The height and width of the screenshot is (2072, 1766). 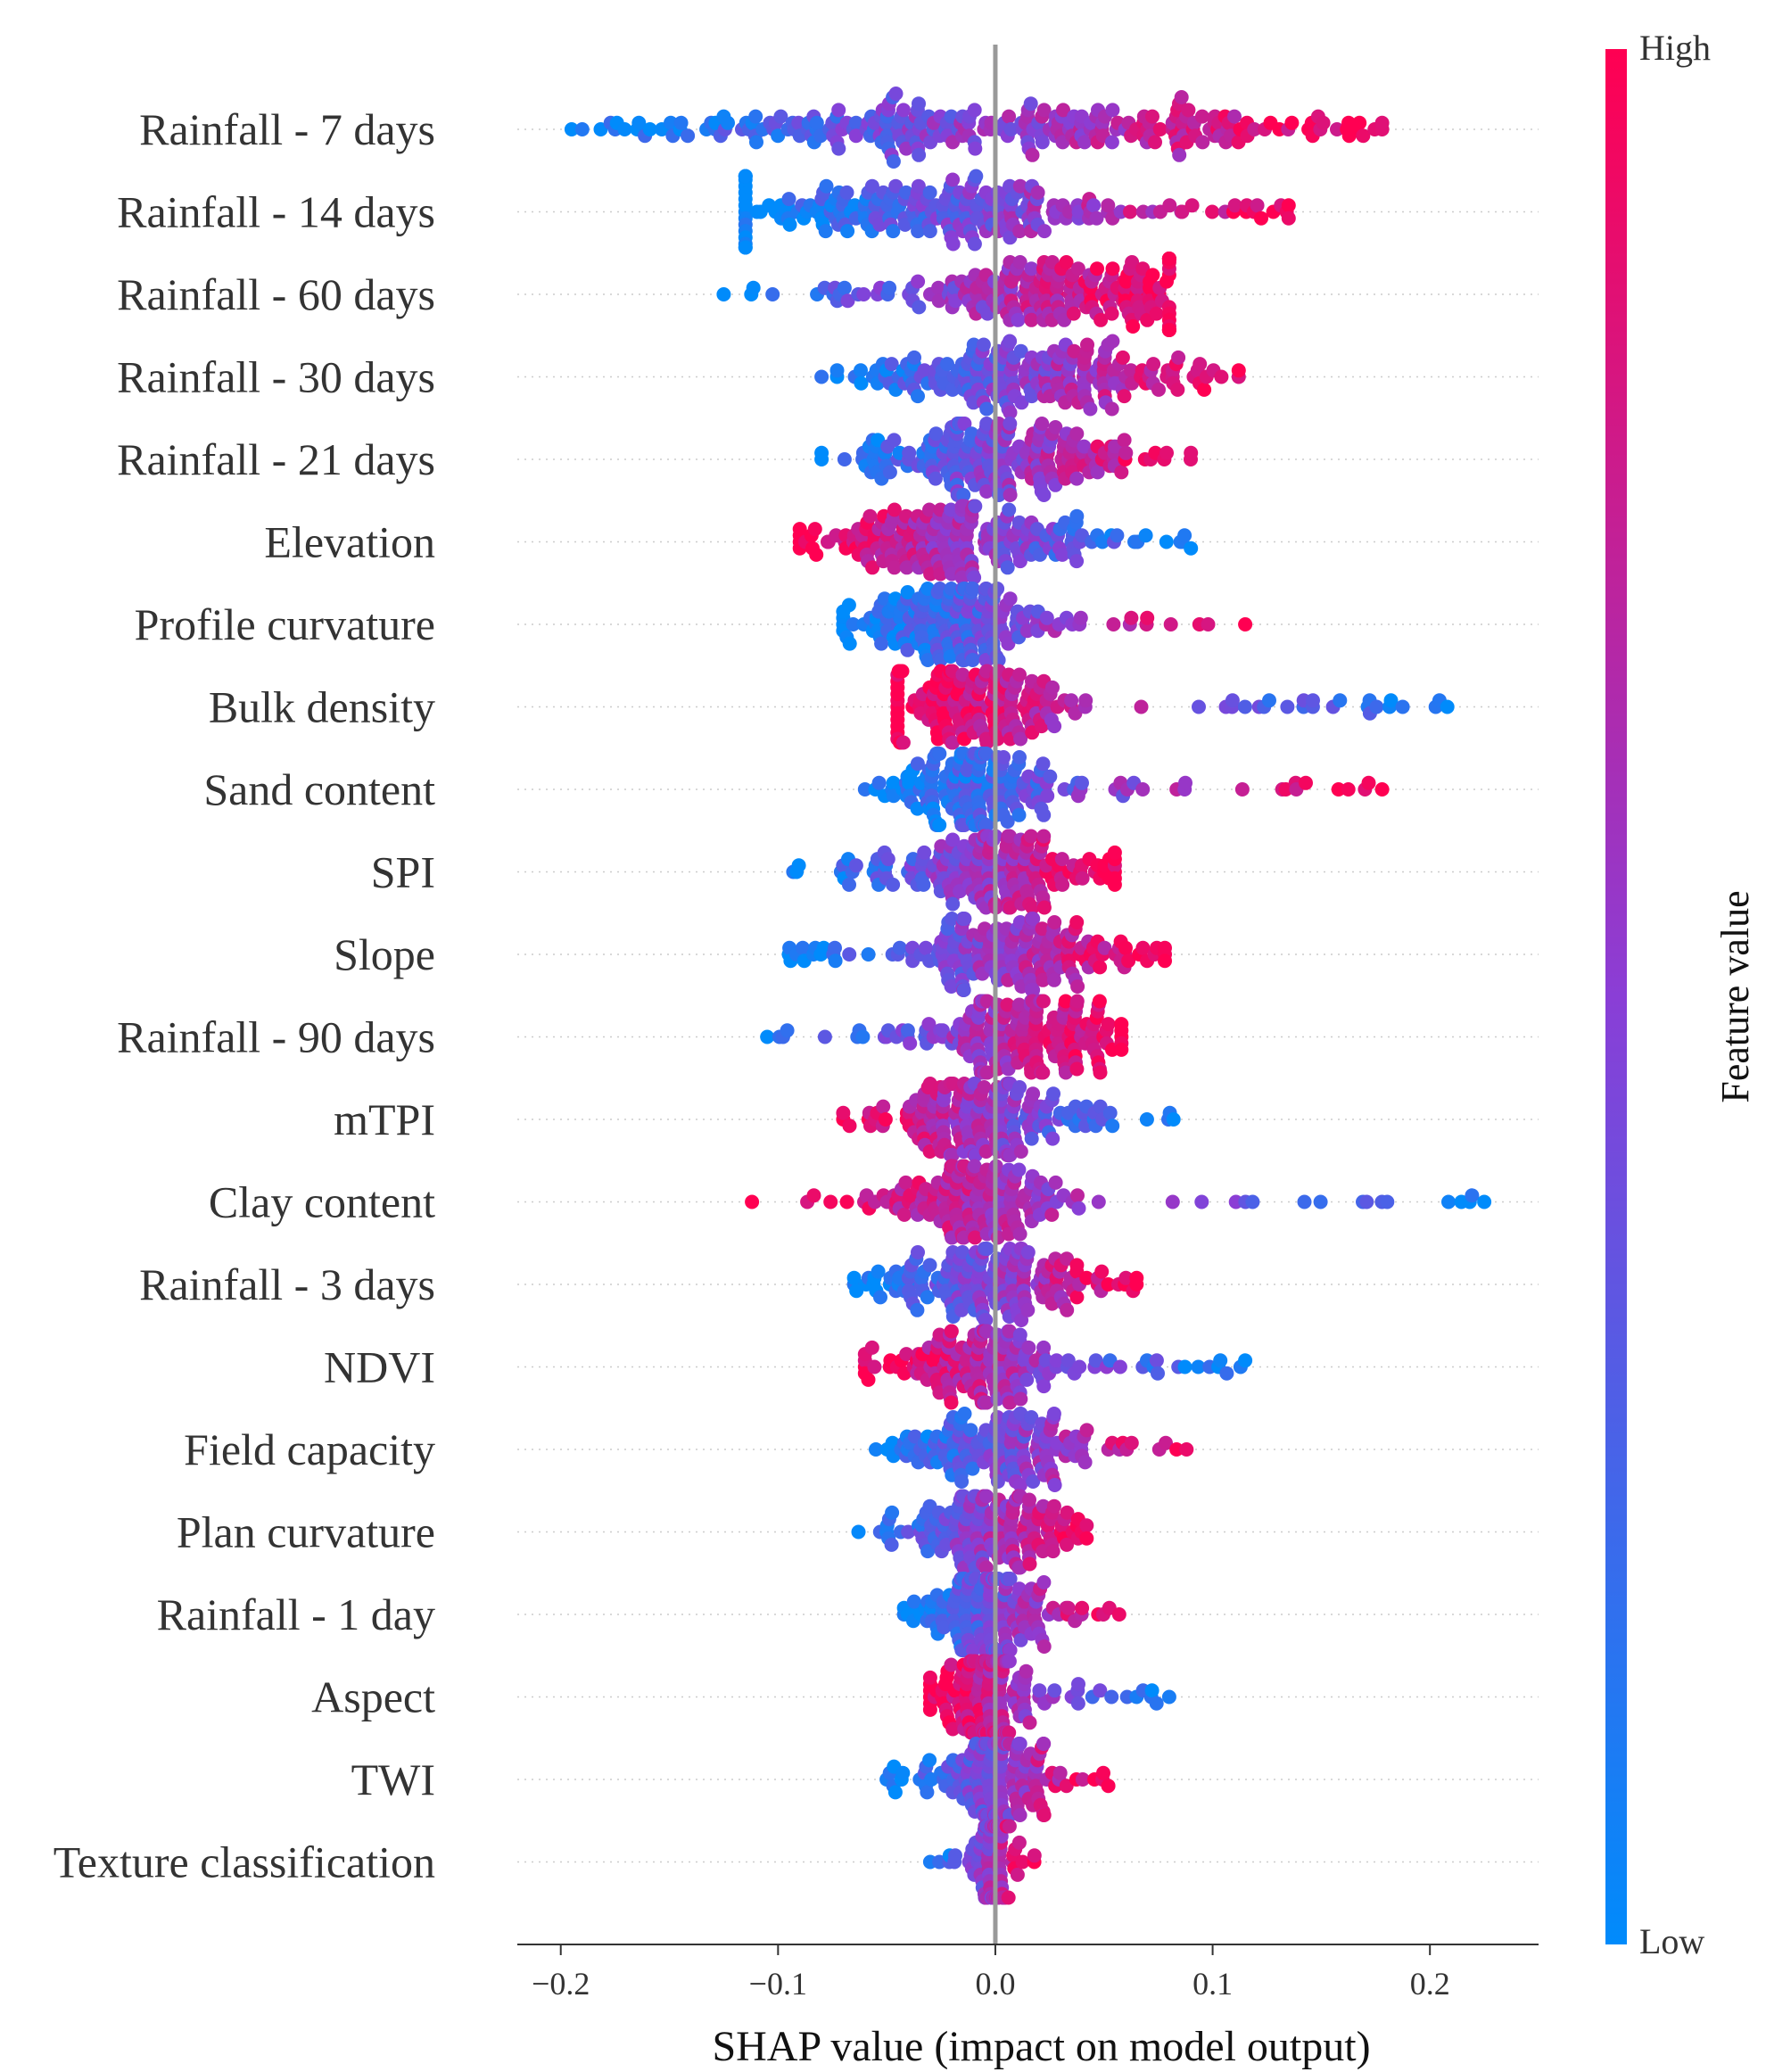 What do you see at coordinates (1735, 996) in the screenshot?
I see `colorbar-title: Feature value` at bounding box center [1735, 996].